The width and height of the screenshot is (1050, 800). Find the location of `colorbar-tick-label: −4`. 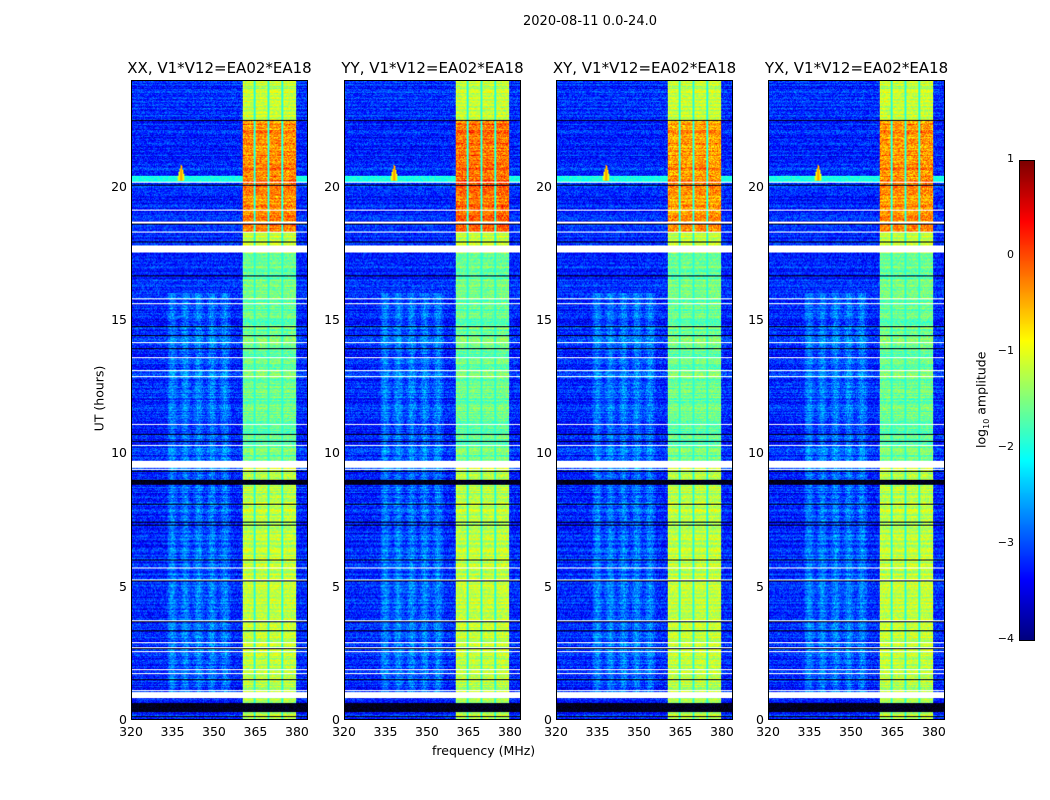

colorbar-tick-label: −4 is located at coordinates (1005, 638).